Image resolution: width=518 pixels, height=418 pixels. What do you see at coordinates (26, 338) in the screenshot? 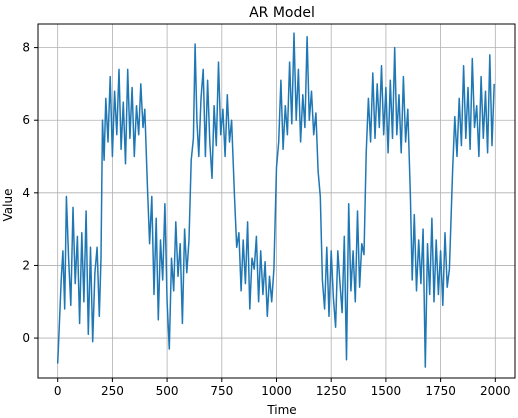
I see `y-tick-label: 0` at bounding box center [26, 338].